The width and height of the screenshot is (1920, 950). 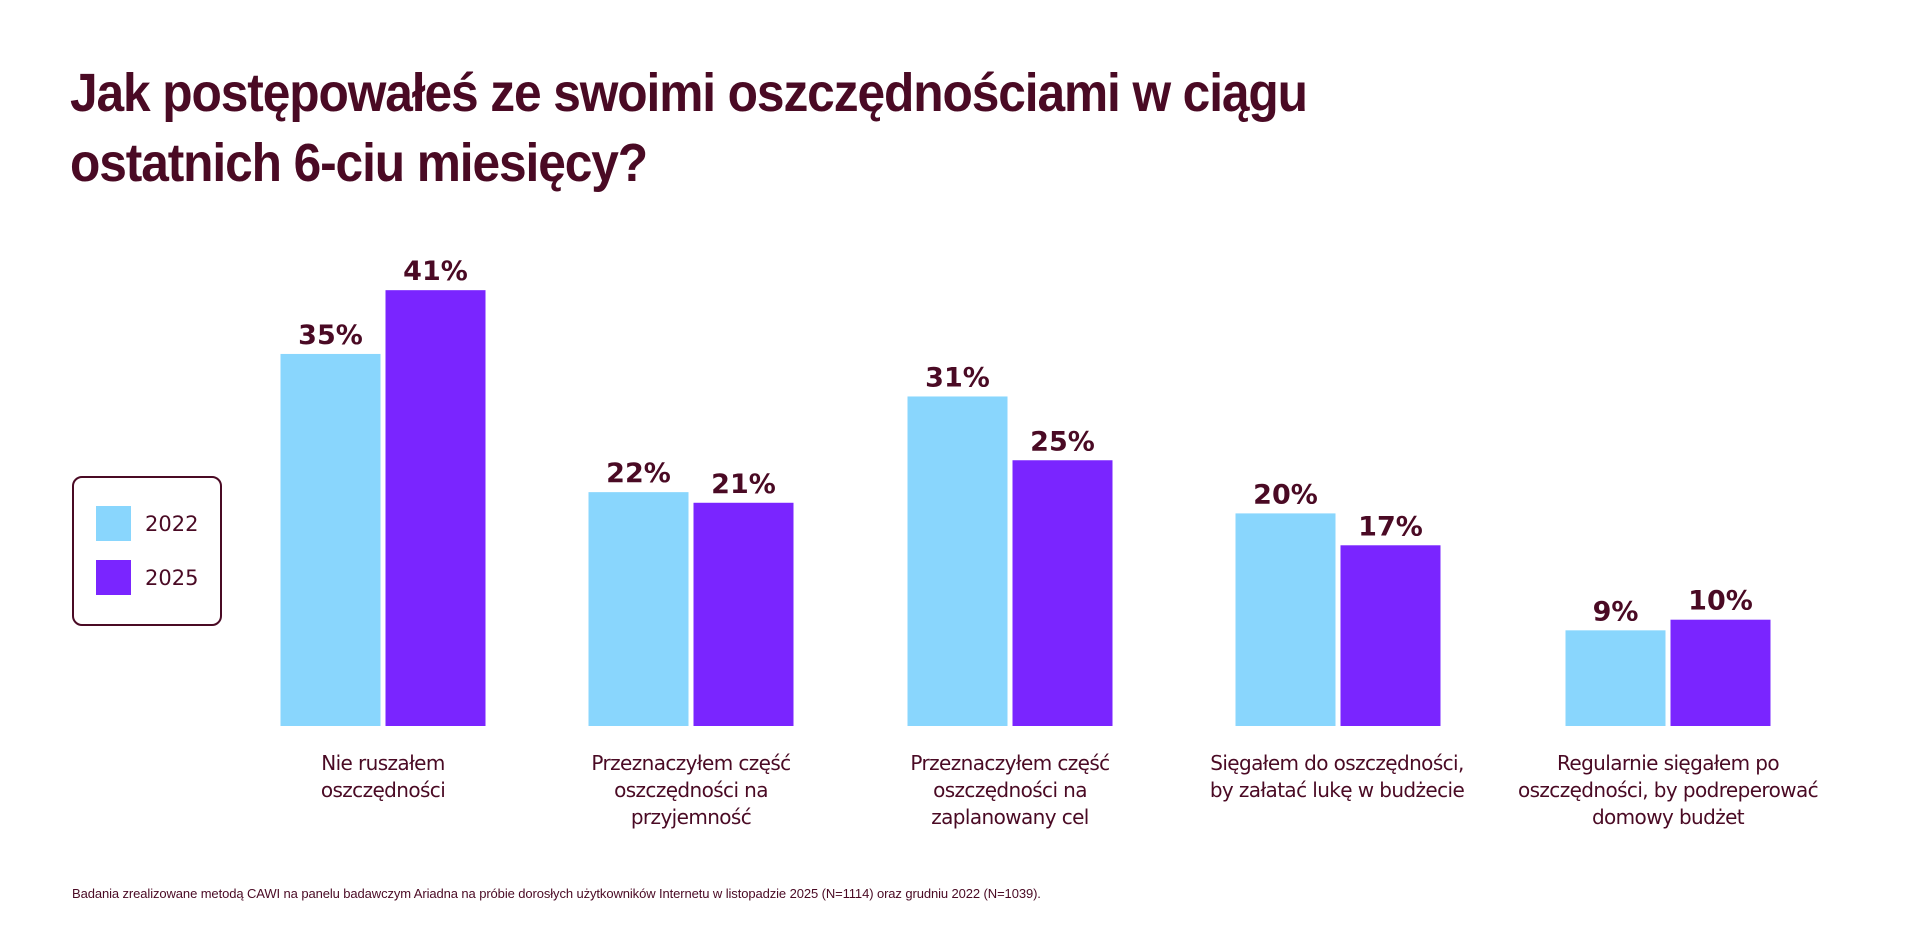 I want to click on legend-label-2025: 2025, so click(x=172, y=577).